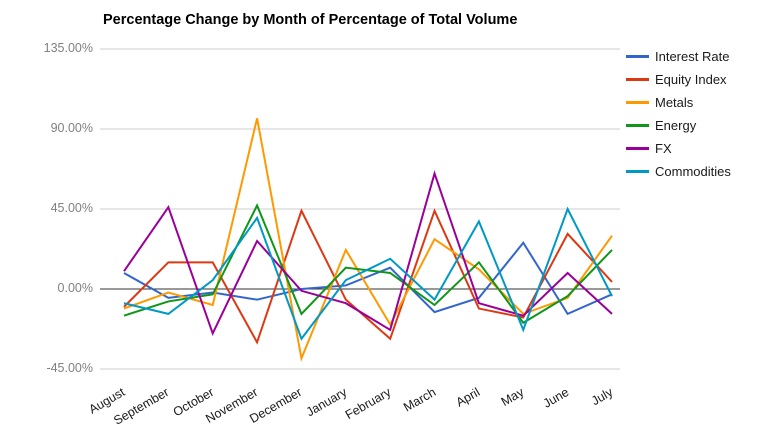 The height and width of the screenshot is (433, 774). What do you see at coordinates (69, 368) in the screenshot?
I see `y-tick-label: -45.00%` at bounding box center [69, 368].